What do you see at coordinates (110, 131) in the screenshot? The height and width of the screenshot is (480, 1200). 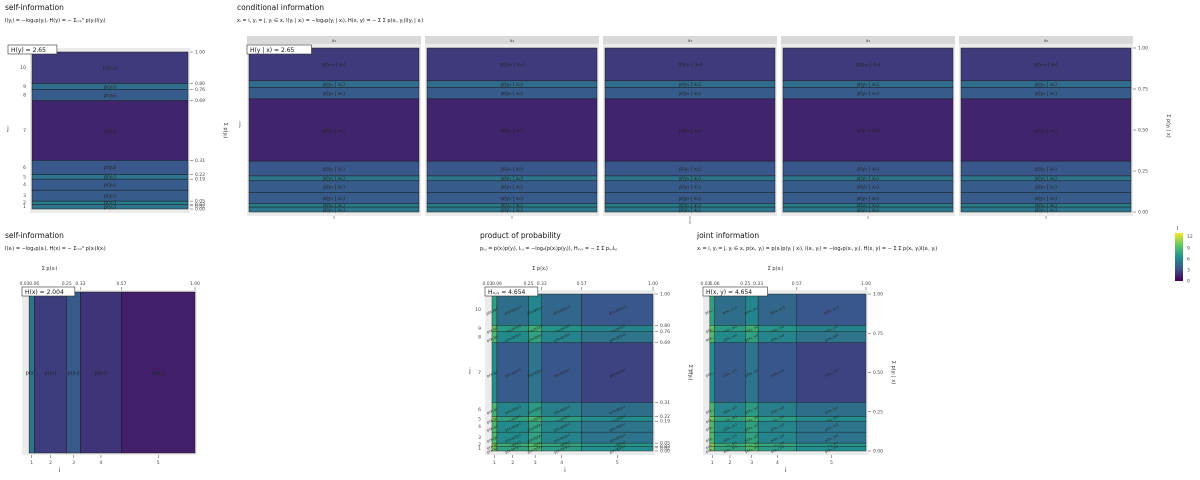 I see `sy-cell-label-y7: p(y₇)` at bounding box center [110, 131].